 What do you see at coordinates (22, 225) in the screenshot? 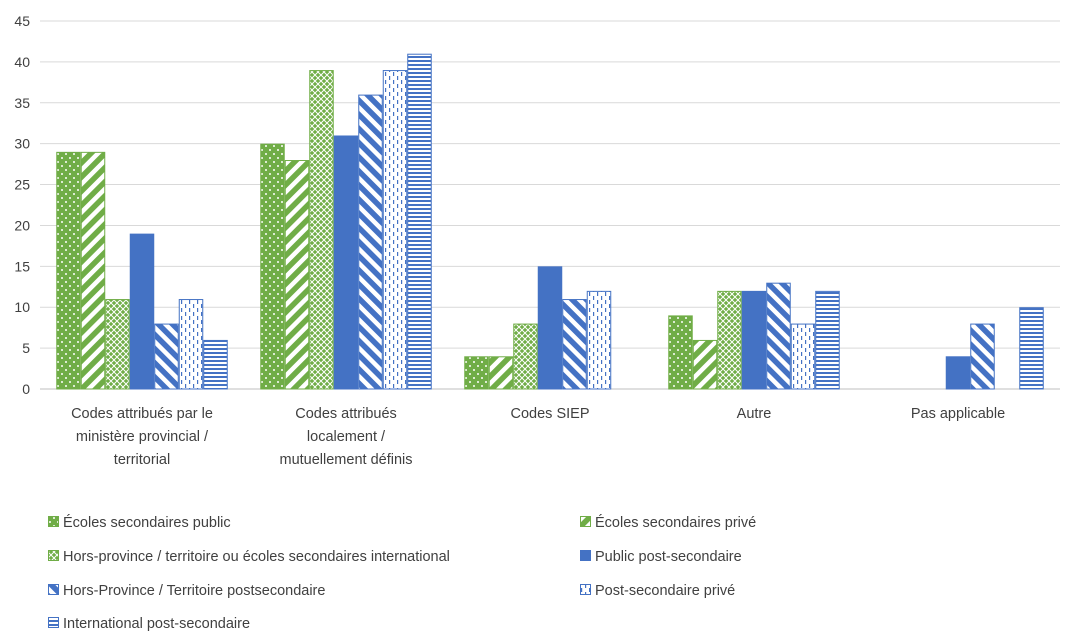
I see `y-tick-label: 20` at bounding box center [22, 225].